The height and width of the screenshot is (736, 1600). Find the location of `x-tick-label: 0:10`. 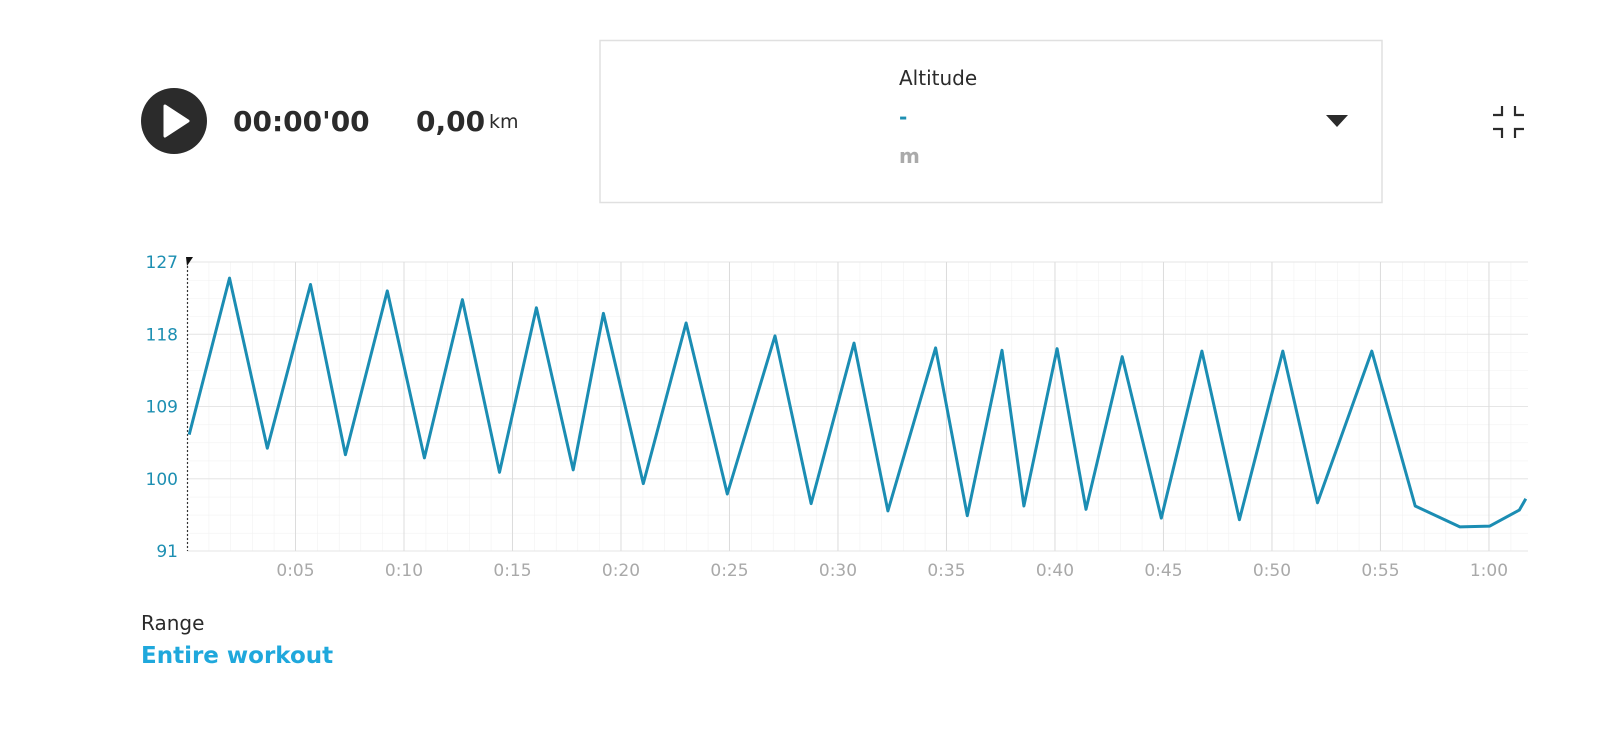

x-tick-label: 0:10 is located at coordinates (404, 571).